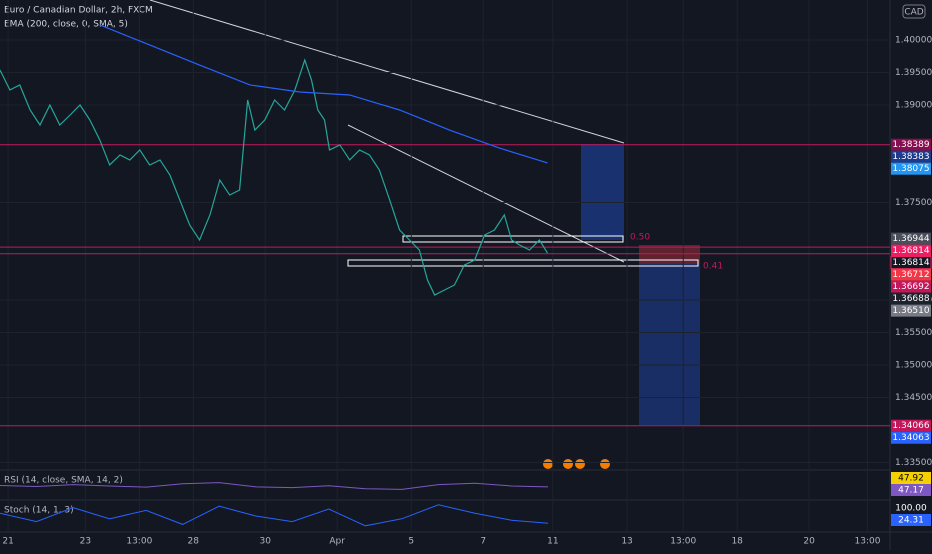 The width and height of the screenshot is (932, 554). What do you see at coordinates (640, 238) in the screenshot?
I see `annotation: 0.50` at bounding box center [640, 238].